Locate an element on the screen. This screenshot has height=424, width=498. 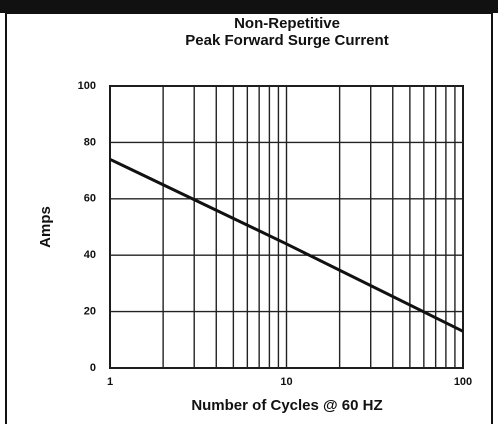
chart-title: Peak Forward Surge Current is located at coordinates (286, 40).